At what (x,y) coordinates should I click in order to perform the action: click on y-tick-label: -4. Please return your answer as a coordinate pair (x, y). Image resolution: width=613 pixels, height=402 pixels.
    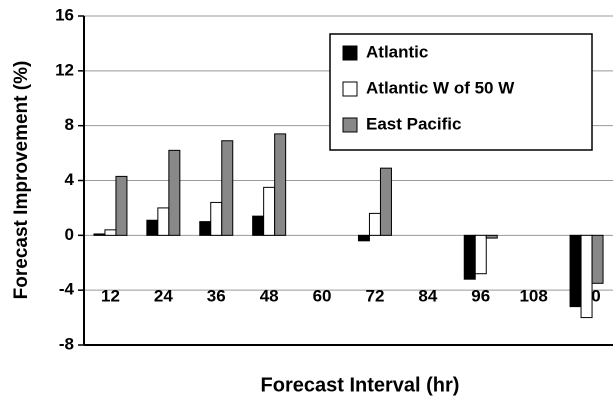
    Looking at the image, I should click on (67, 289).